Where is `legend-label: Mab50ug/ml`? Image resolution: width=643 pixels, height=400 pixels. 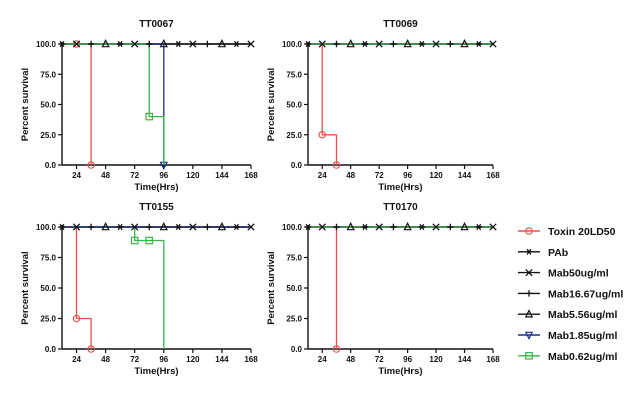 legend-label: Mab50ug/ml is located at coordinates (578, 274).